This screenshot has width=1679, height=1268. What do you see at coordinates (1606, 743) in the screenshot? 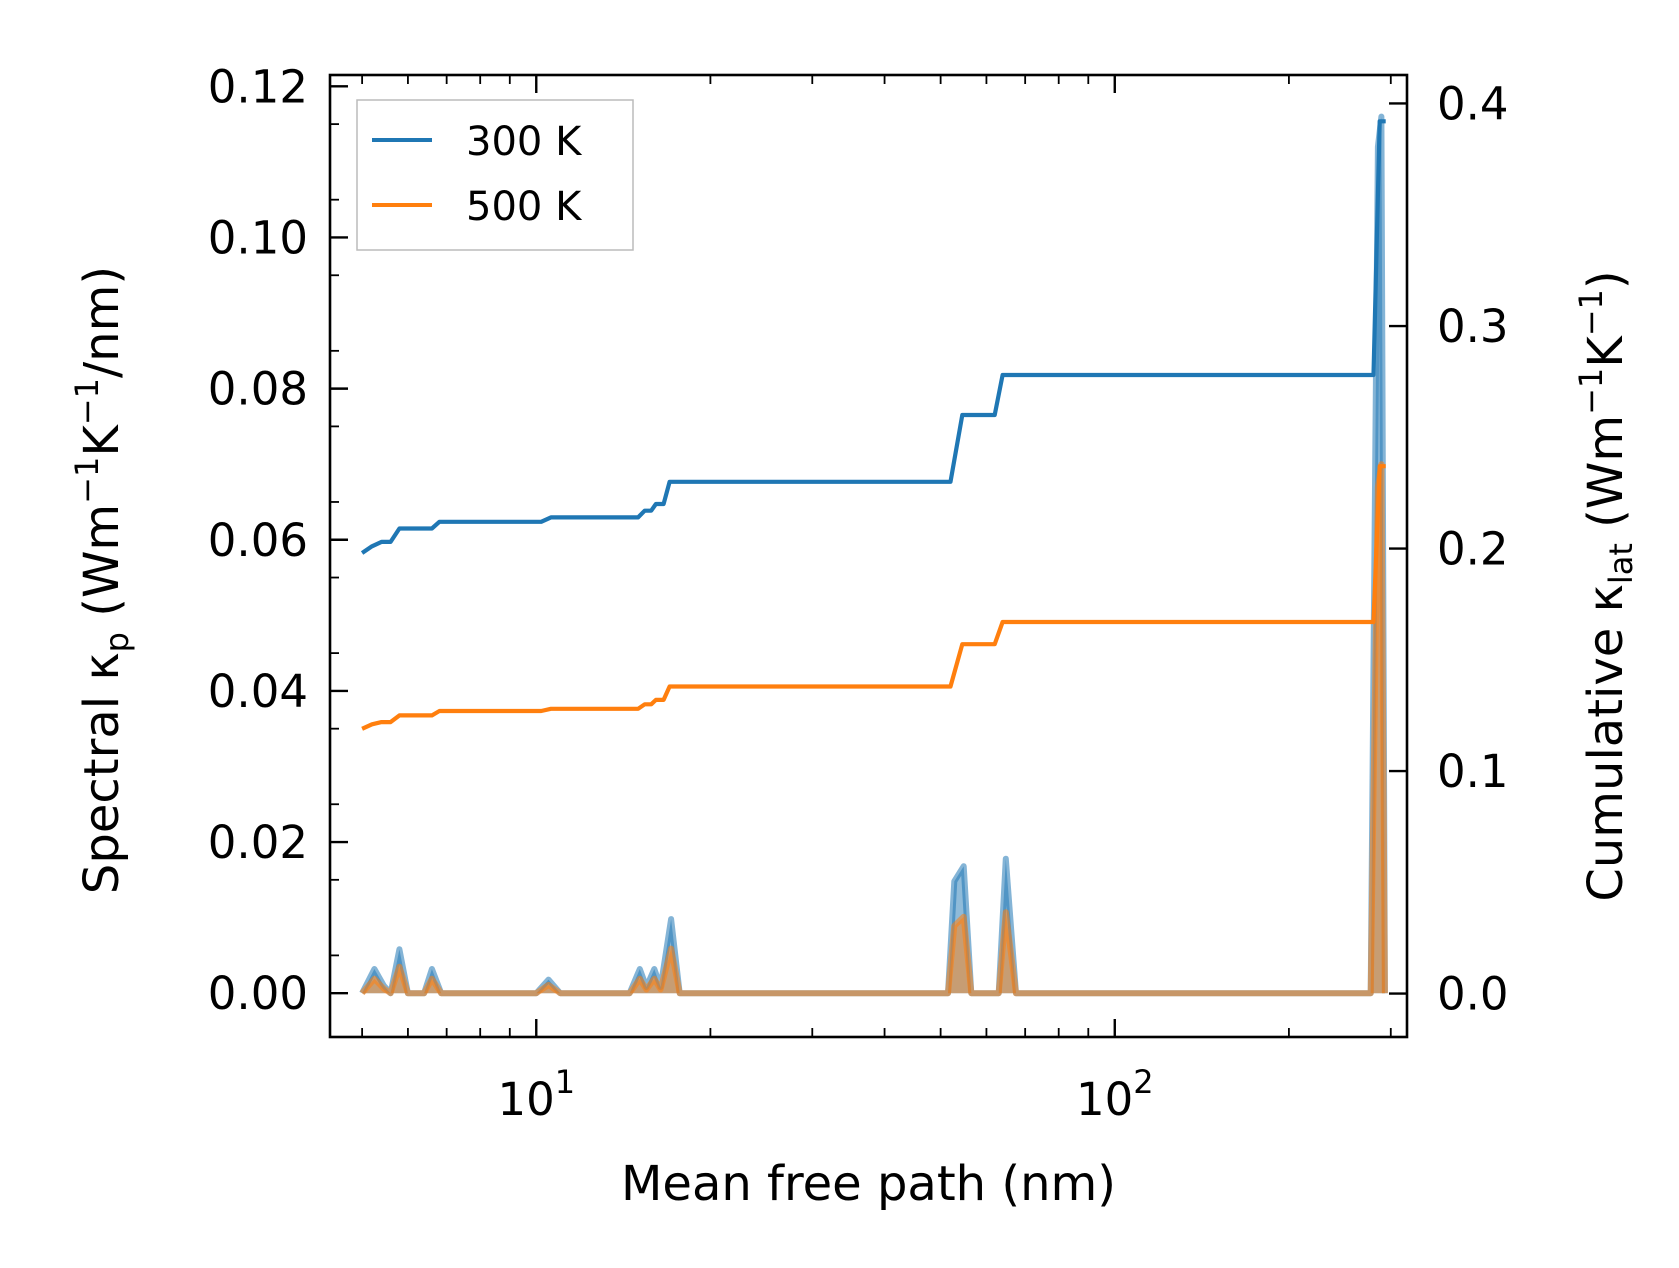
I see `right-label-main: Cumulative κ` at bounding box center [1606, 743].